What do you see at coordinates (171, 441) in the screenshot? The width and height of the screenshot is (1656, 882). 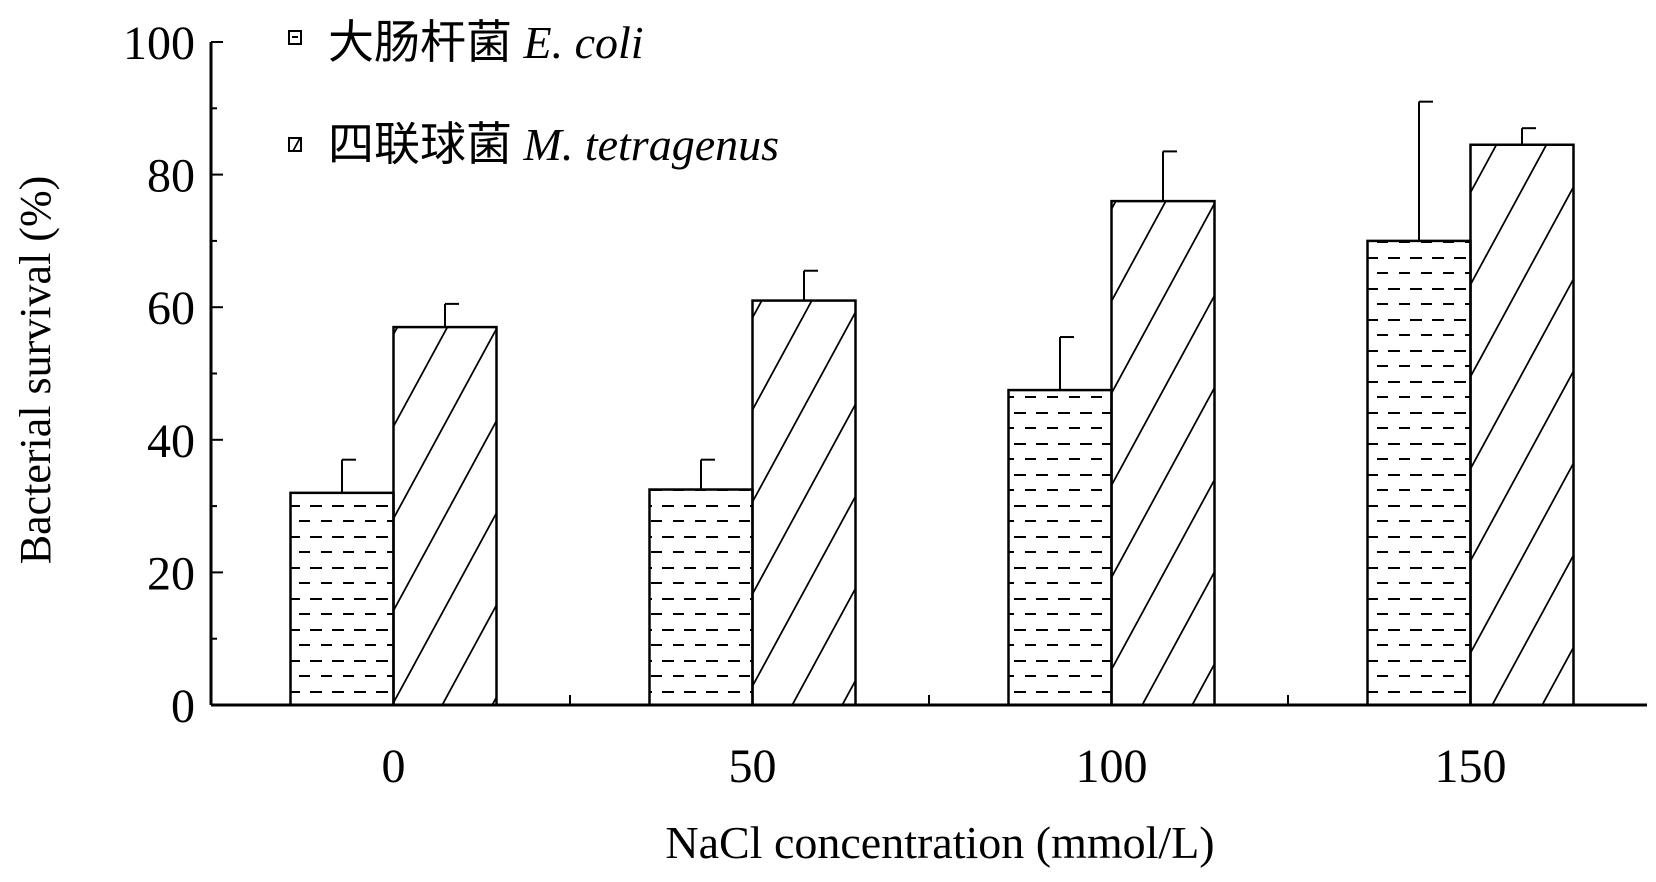 I see `y-tick-label: 40` at bounding box center [171, 441].